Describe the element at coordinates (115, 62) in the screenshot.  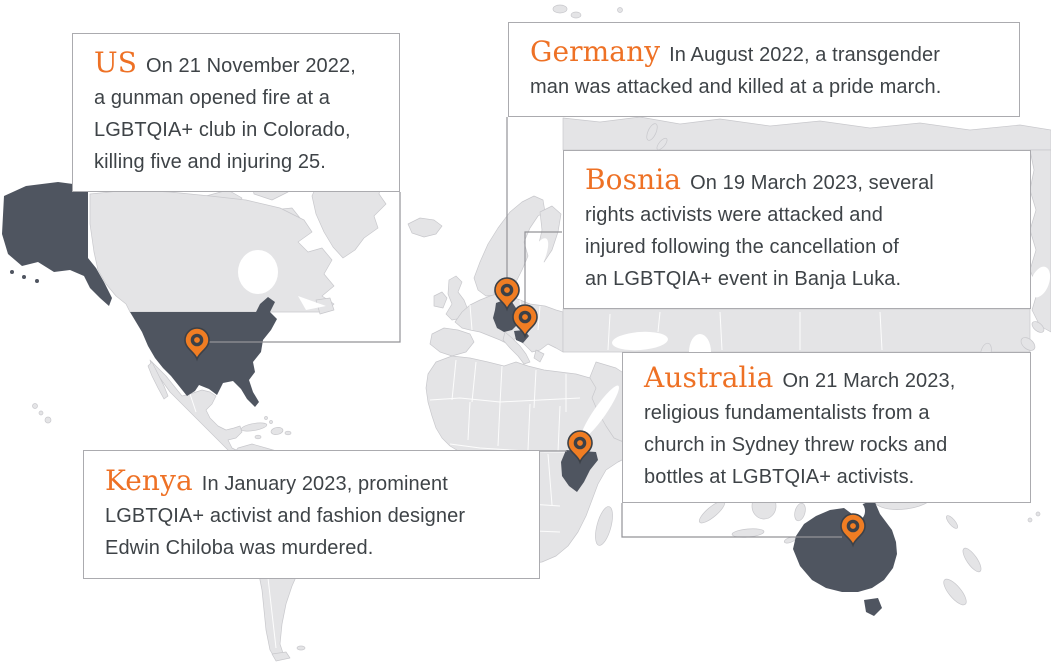
I see `callout-country-label: US` at that location.